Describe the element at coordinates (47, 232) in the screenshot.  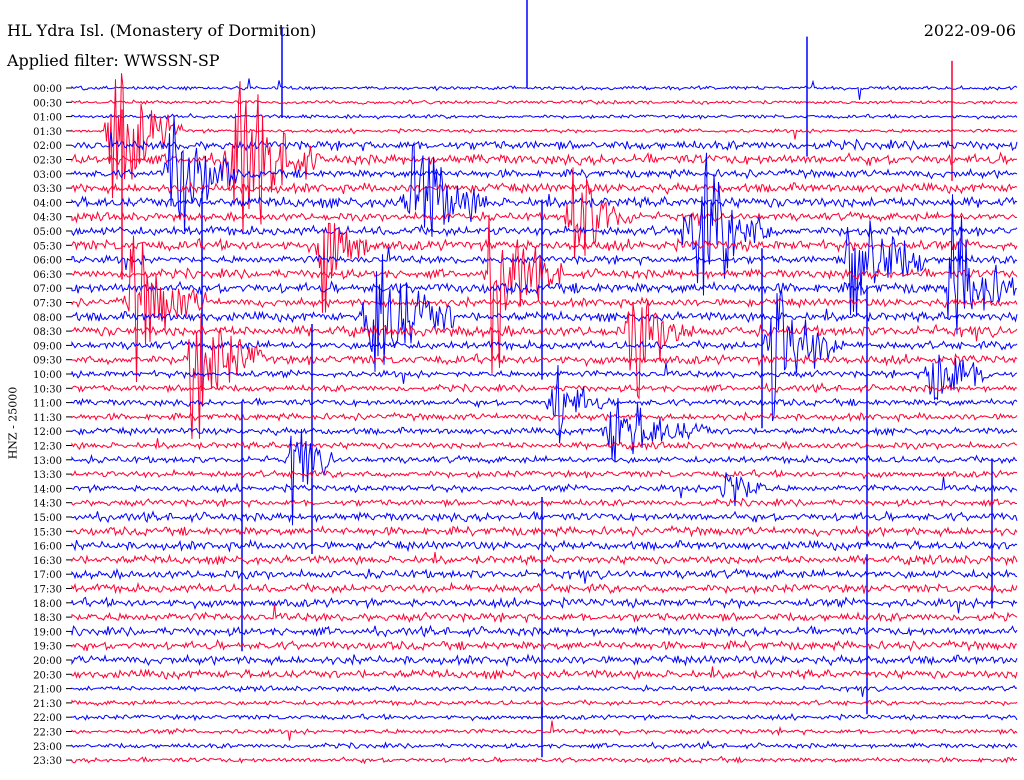
I see `row-time-label: 05:00` at that location.